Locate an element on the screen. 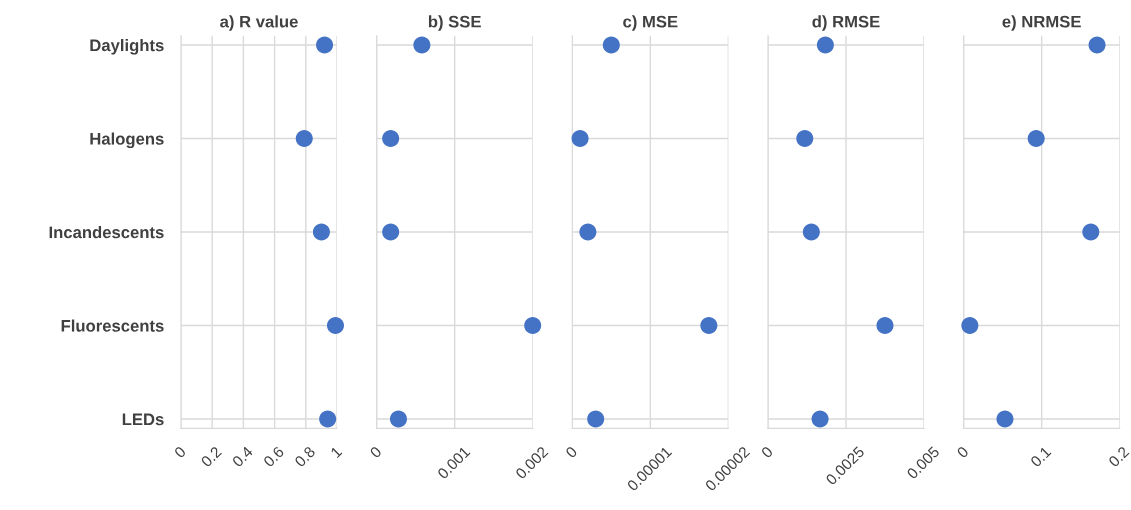  chart-title: c) MSE is located at coordinates (650, 23).